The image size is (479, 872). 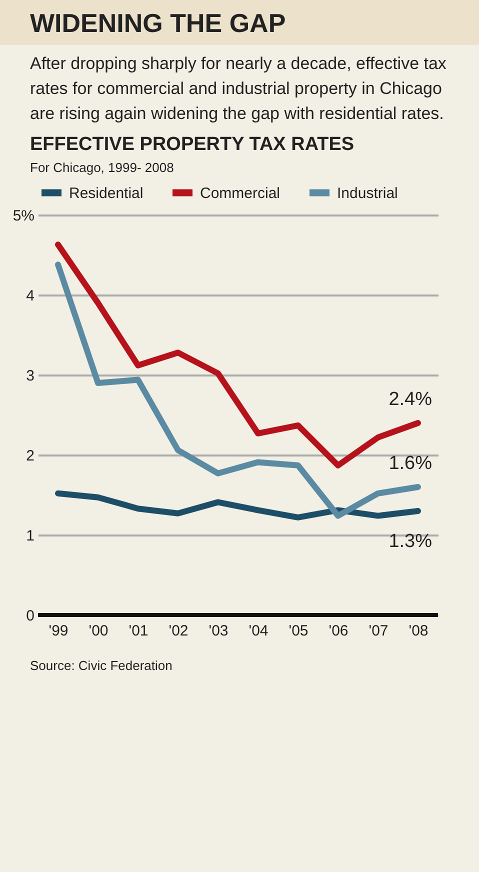 What do you see at coordinates (410, 463) in the screenshot?
I see `annotation: 1.6%` at bounding box center [410, 463].